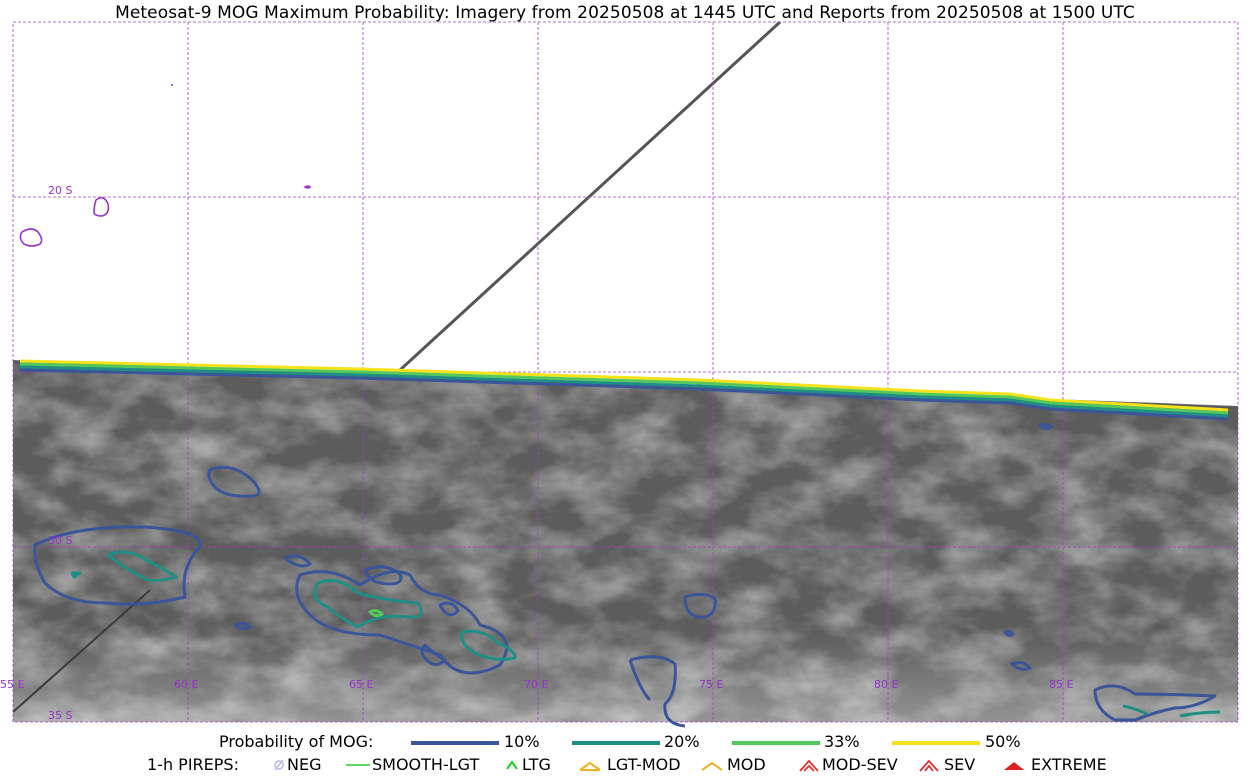 Image resolution: width=1250 pixels, height=782 pixels. Describe the element at coordinates (682, 741) in the screenshot. I see `legend-20-label: 20%` at that location.